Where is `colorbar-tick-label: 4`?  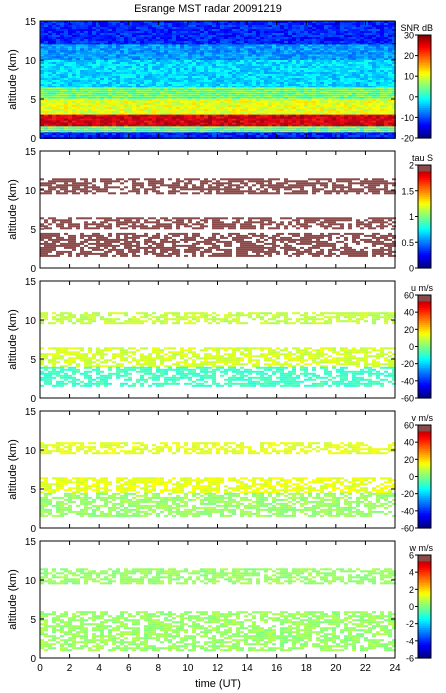 colorbar-tick-label: 4 is located at coordinates (411, 573).